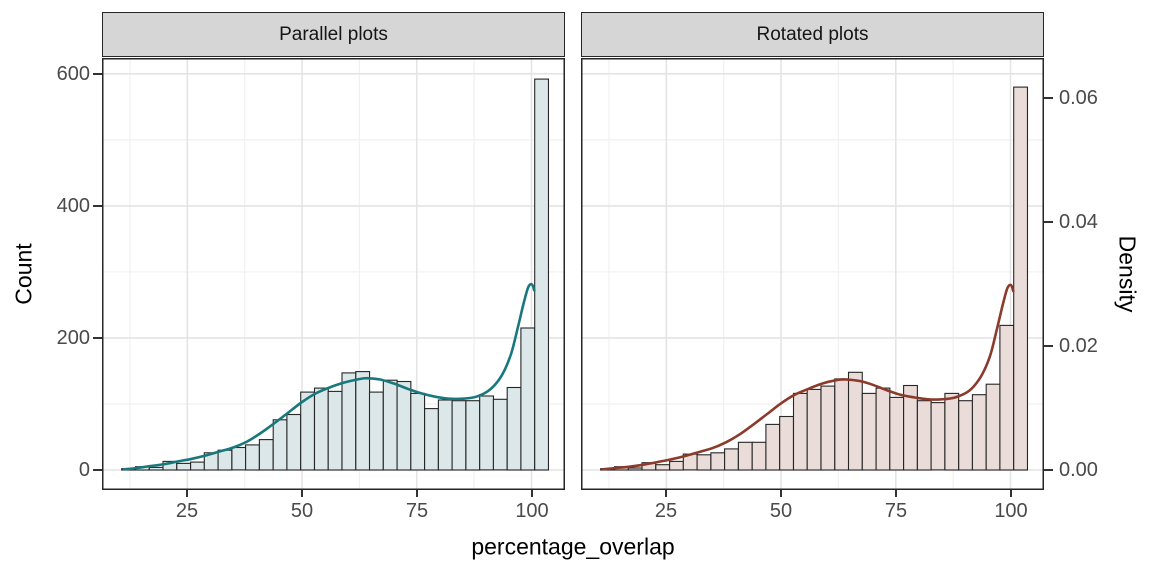  Describe the element at coordinates (1078, 98) in the screenshot. I see `density-tick-label: 0.06` at that location.